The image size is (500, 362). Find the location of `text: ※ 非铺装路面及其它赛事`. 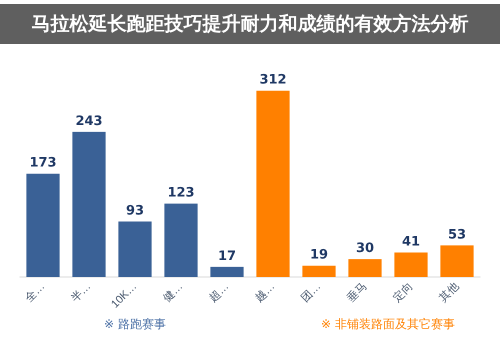

text: ※ 非铺装路面及其它赛事 is located at coordinates (388, 324).